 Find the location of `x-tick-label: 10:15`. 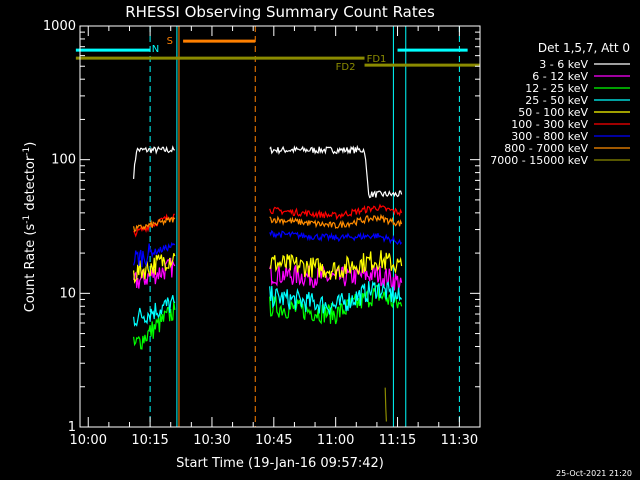

x-tick-label: 10:15 is located at coordinates (149, 440).